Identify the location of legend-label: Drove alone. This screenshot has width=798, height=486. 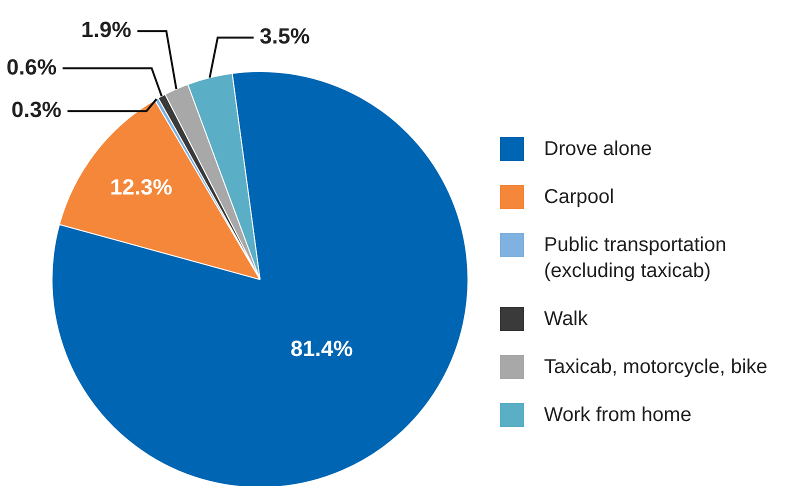
(598, 149).